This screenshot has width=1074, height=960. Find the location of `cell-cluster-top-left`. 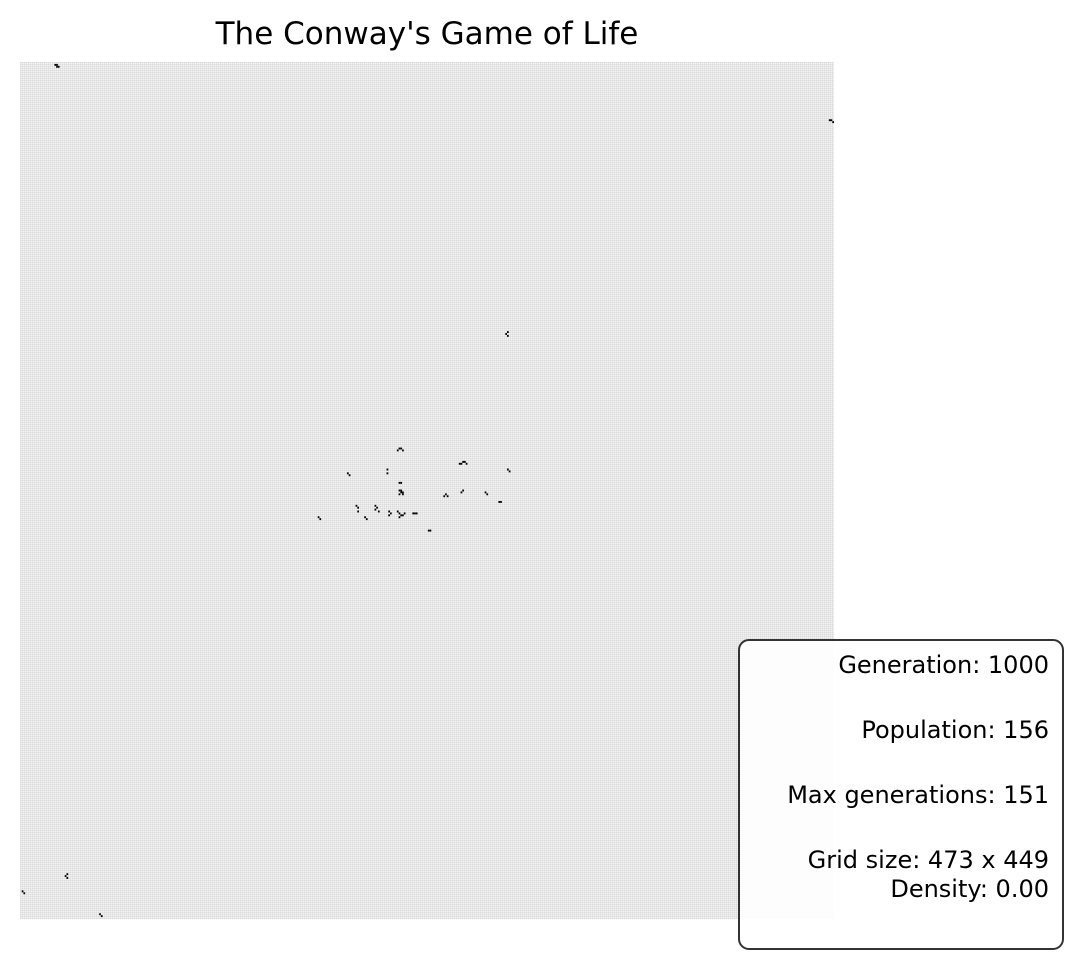

cell-cluster-top-left is located at coordinates (57, 65).